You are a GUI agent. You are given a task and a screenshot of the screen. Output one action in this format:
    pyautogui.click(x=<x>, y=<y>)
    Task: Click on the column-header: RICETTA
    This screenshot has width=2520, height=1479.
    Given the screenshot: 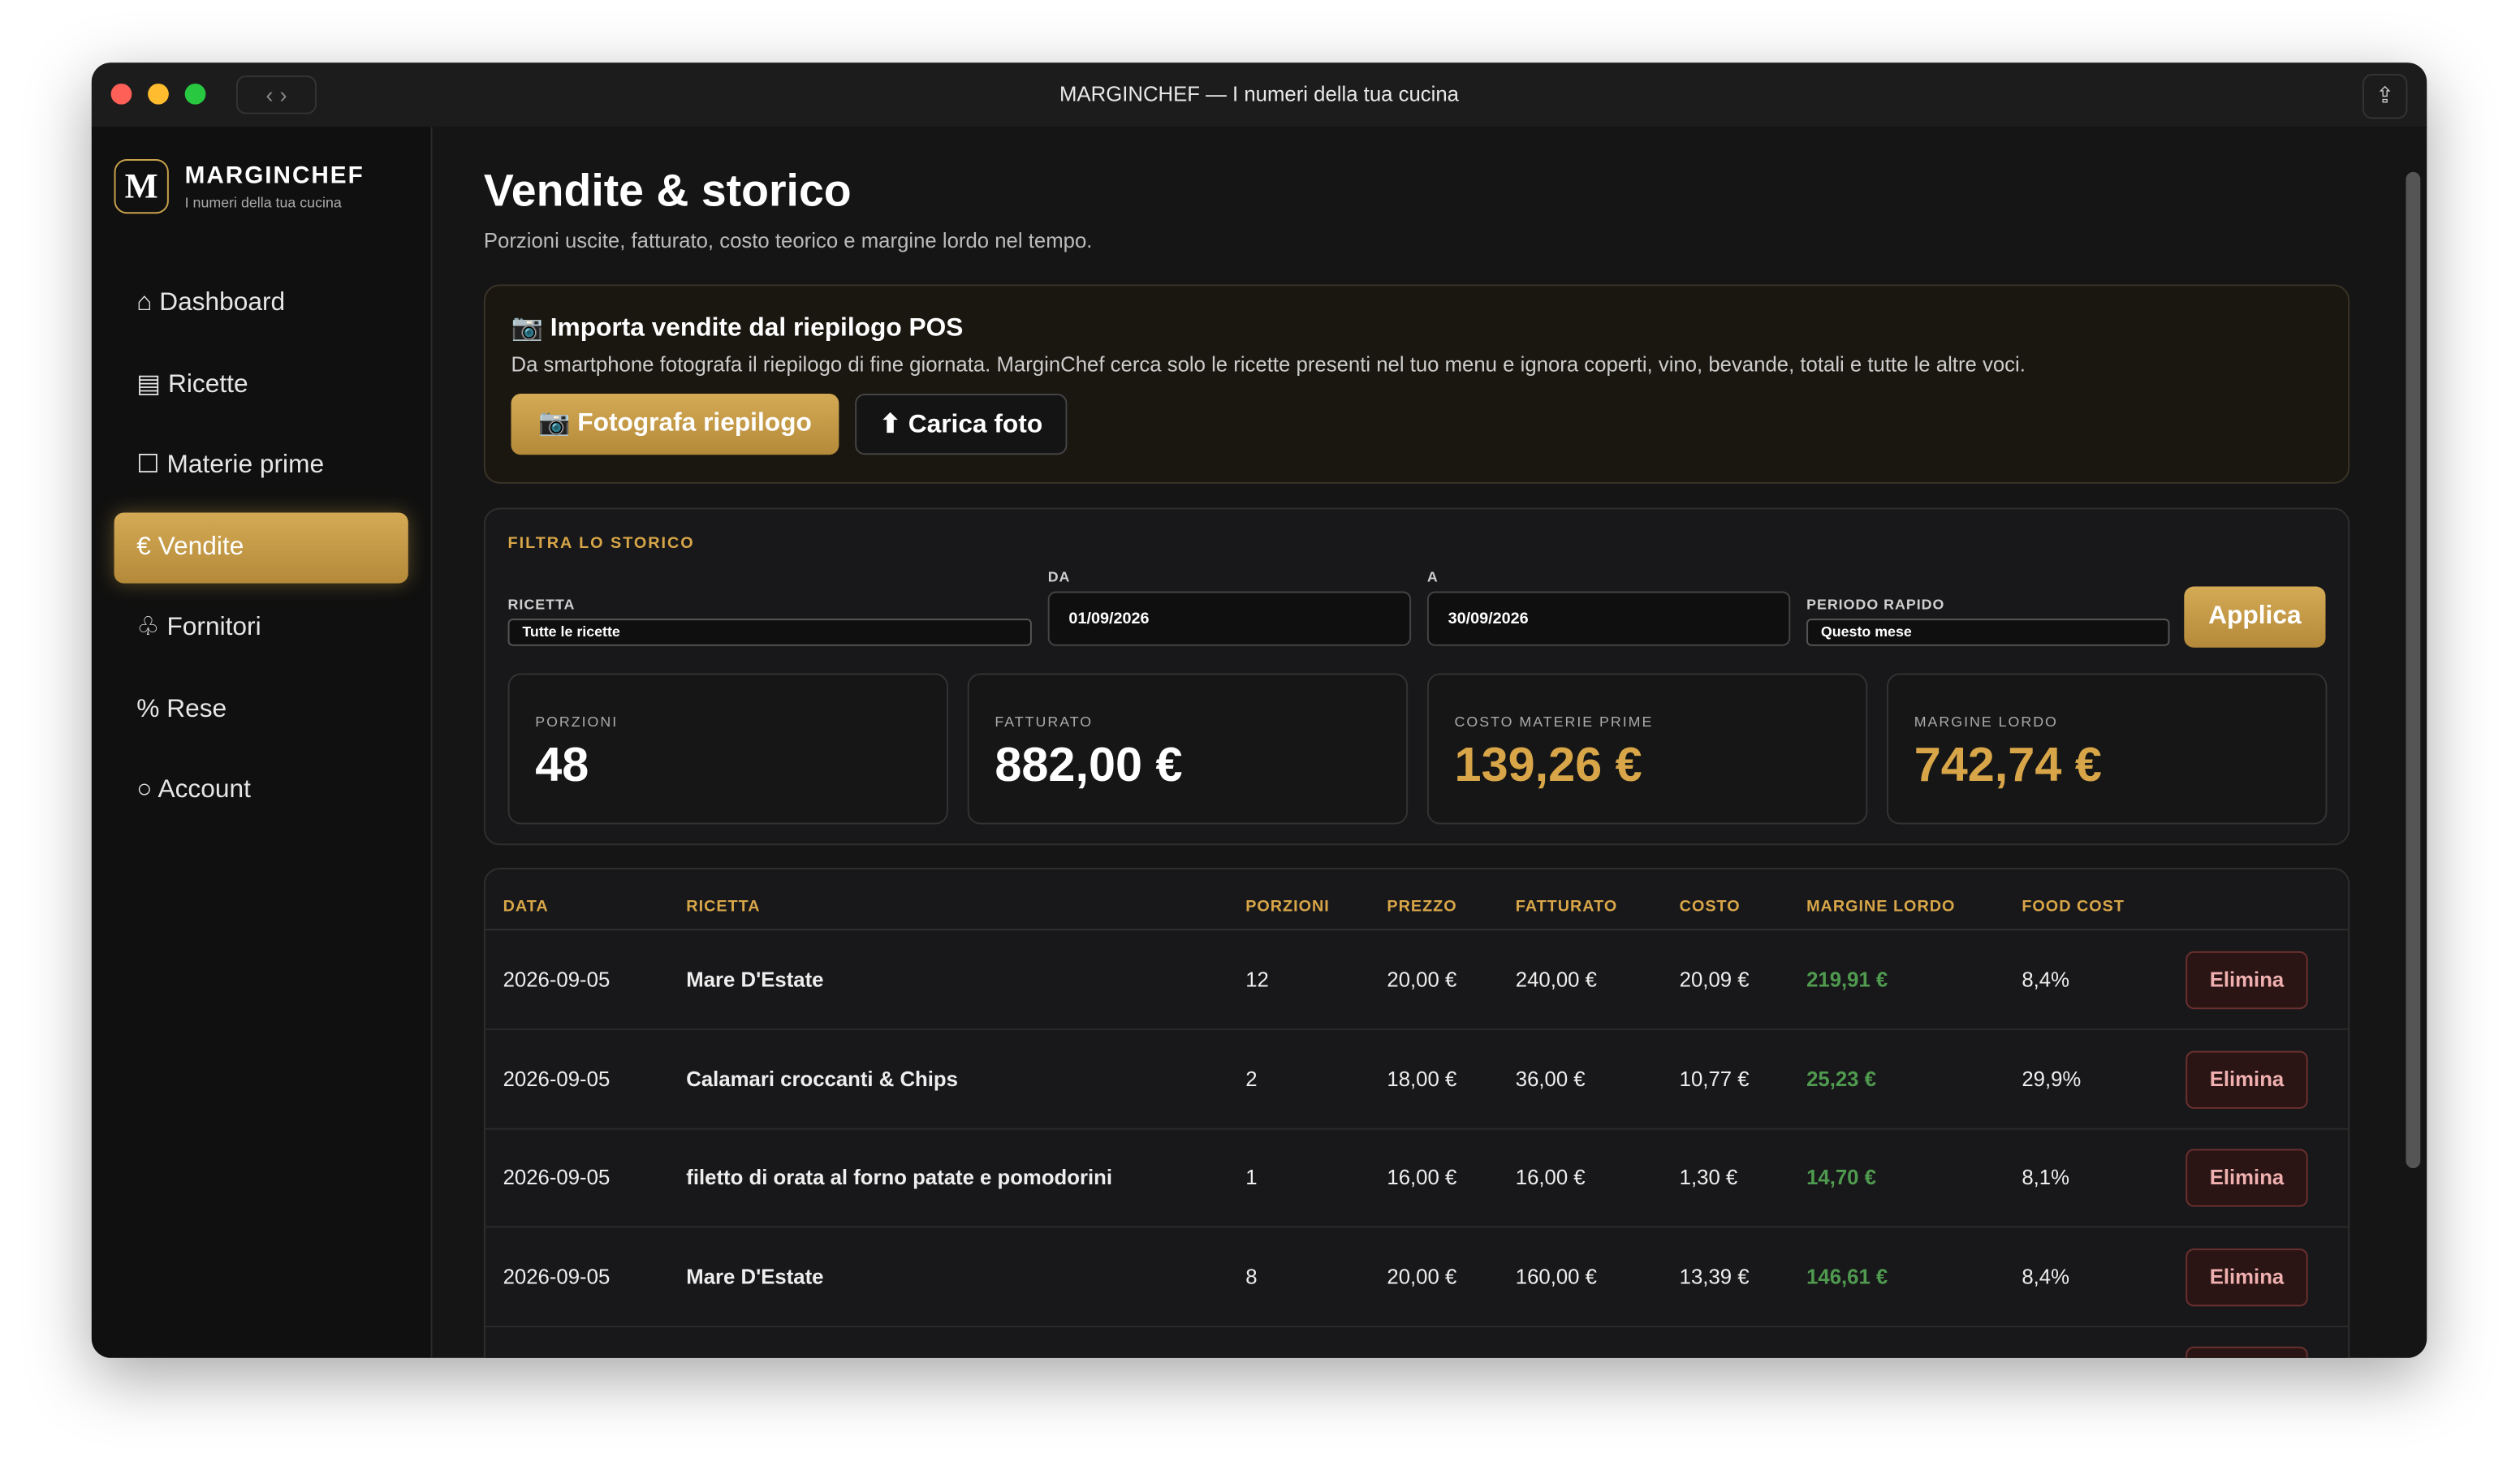 What is the action you would take?
    pyautogui.click(x=723, y=907)
    